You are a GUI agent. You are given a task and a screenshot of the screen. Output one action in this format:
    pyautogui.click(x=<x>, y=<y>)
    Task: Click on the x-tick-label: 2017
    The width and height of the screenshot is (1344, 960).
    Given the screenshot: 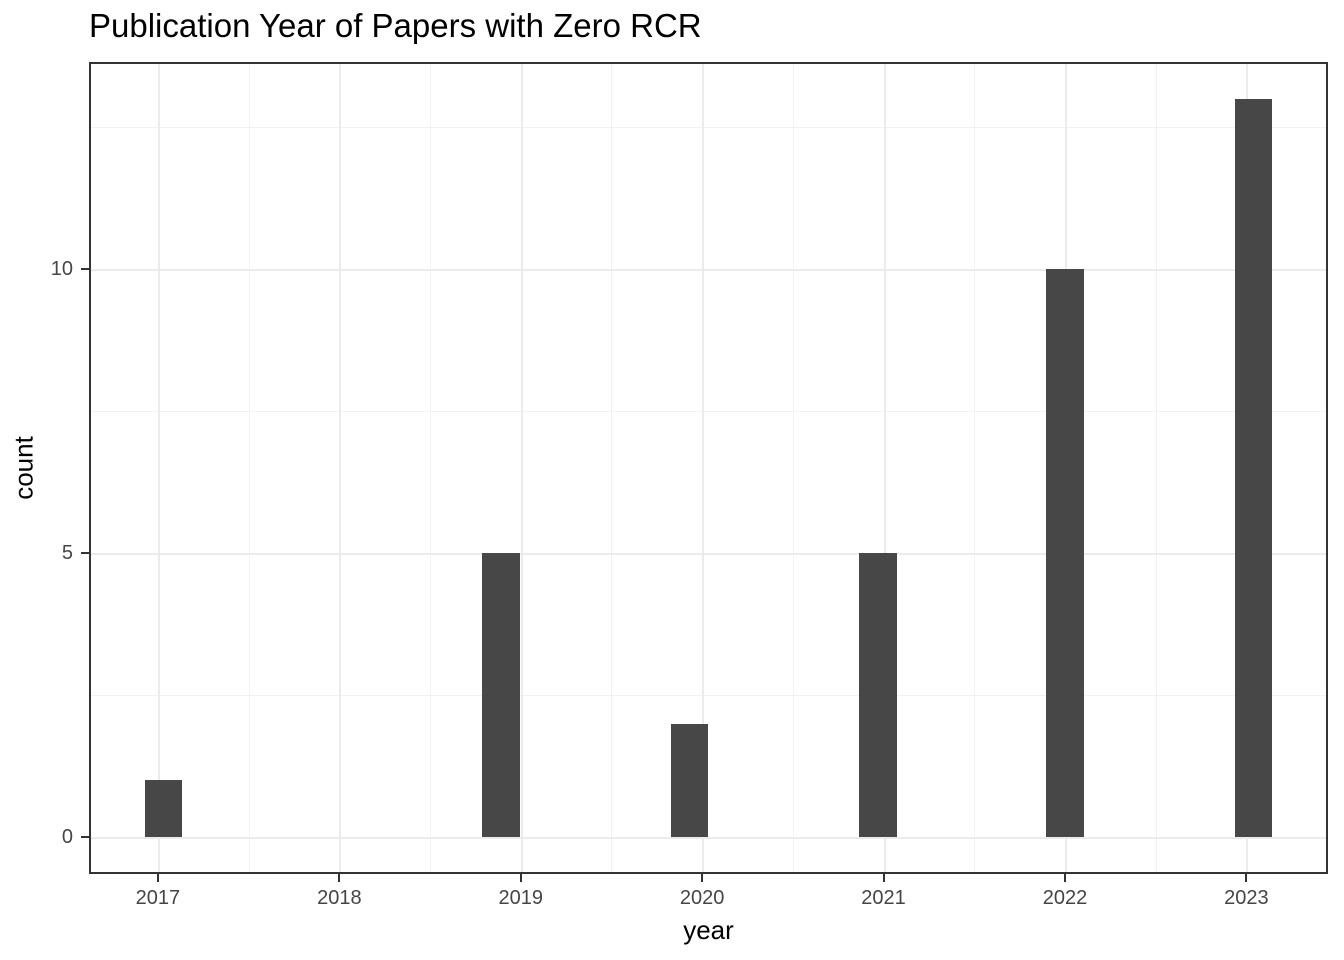 What is the action you would take?
    pyautogui.click(x=158, y=898)
    